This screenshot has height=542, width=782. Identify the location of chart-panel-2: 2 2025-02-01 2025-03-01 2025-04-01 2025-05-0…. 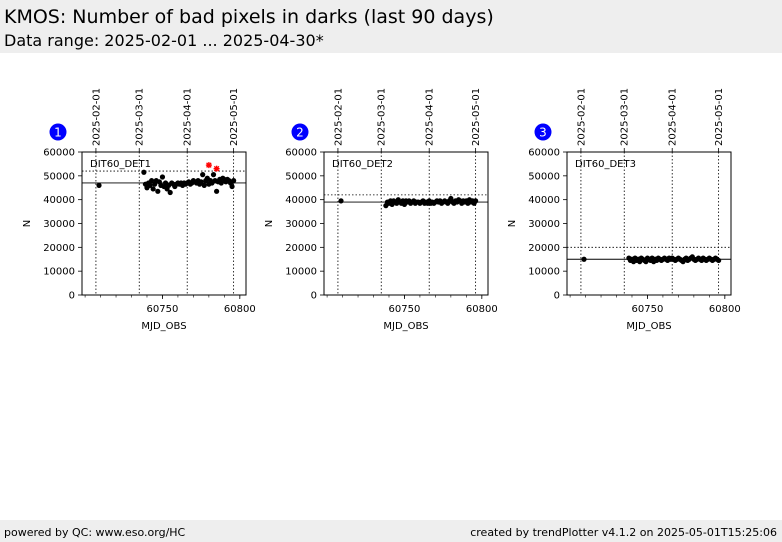
(381, 210).